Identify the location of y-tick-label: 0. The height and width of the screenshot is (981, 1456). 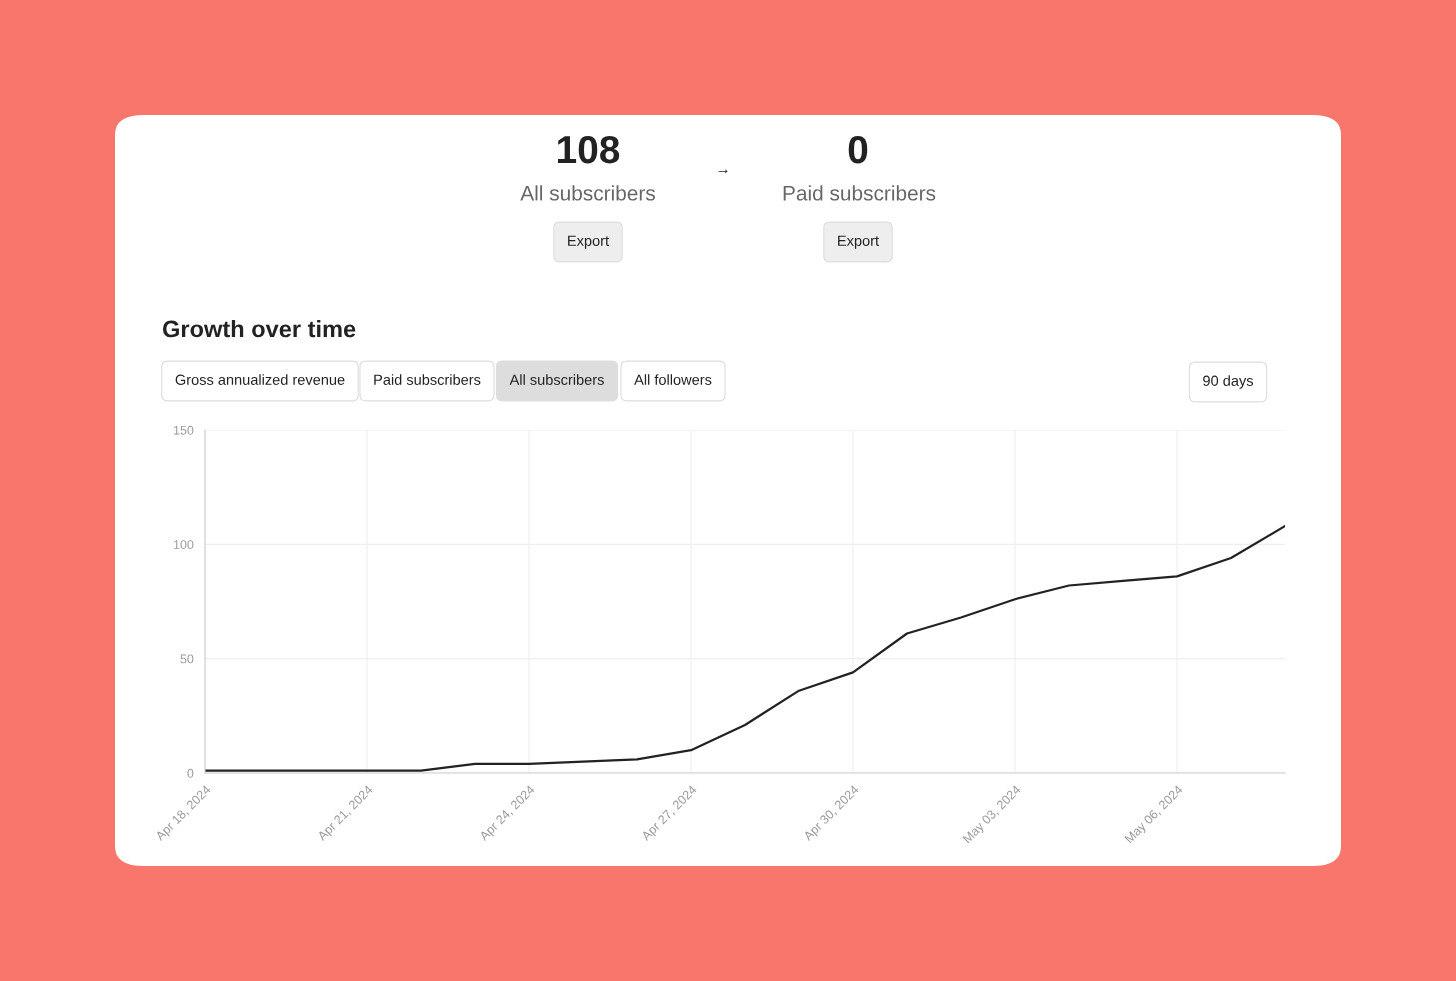
(190, 773).